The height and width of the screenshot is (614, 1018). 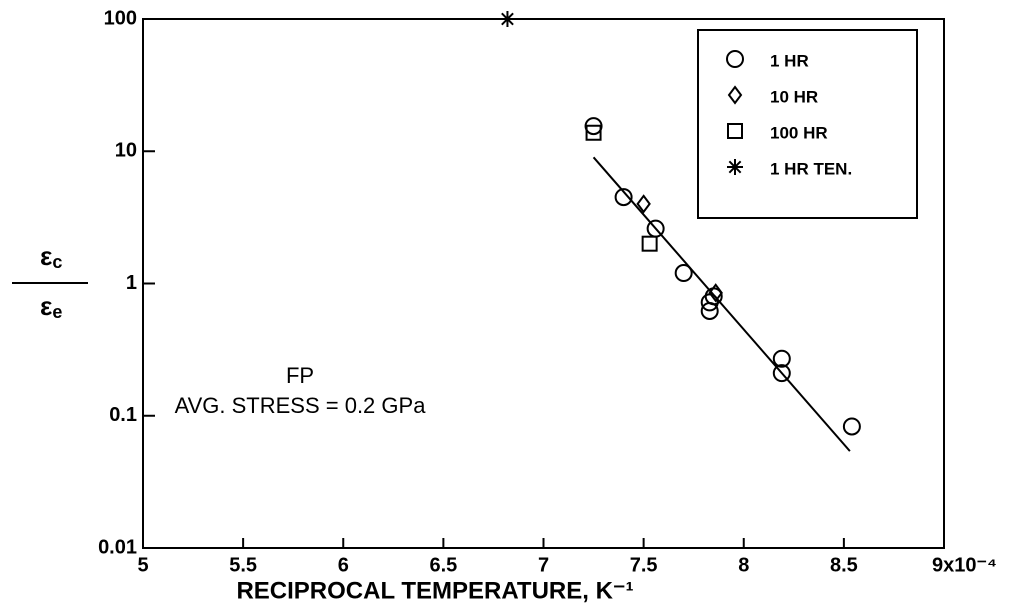 What do you see at coordinates (300, 375) in the screenshot?
I see `annotation: FP` at bounding box center [300, 375].